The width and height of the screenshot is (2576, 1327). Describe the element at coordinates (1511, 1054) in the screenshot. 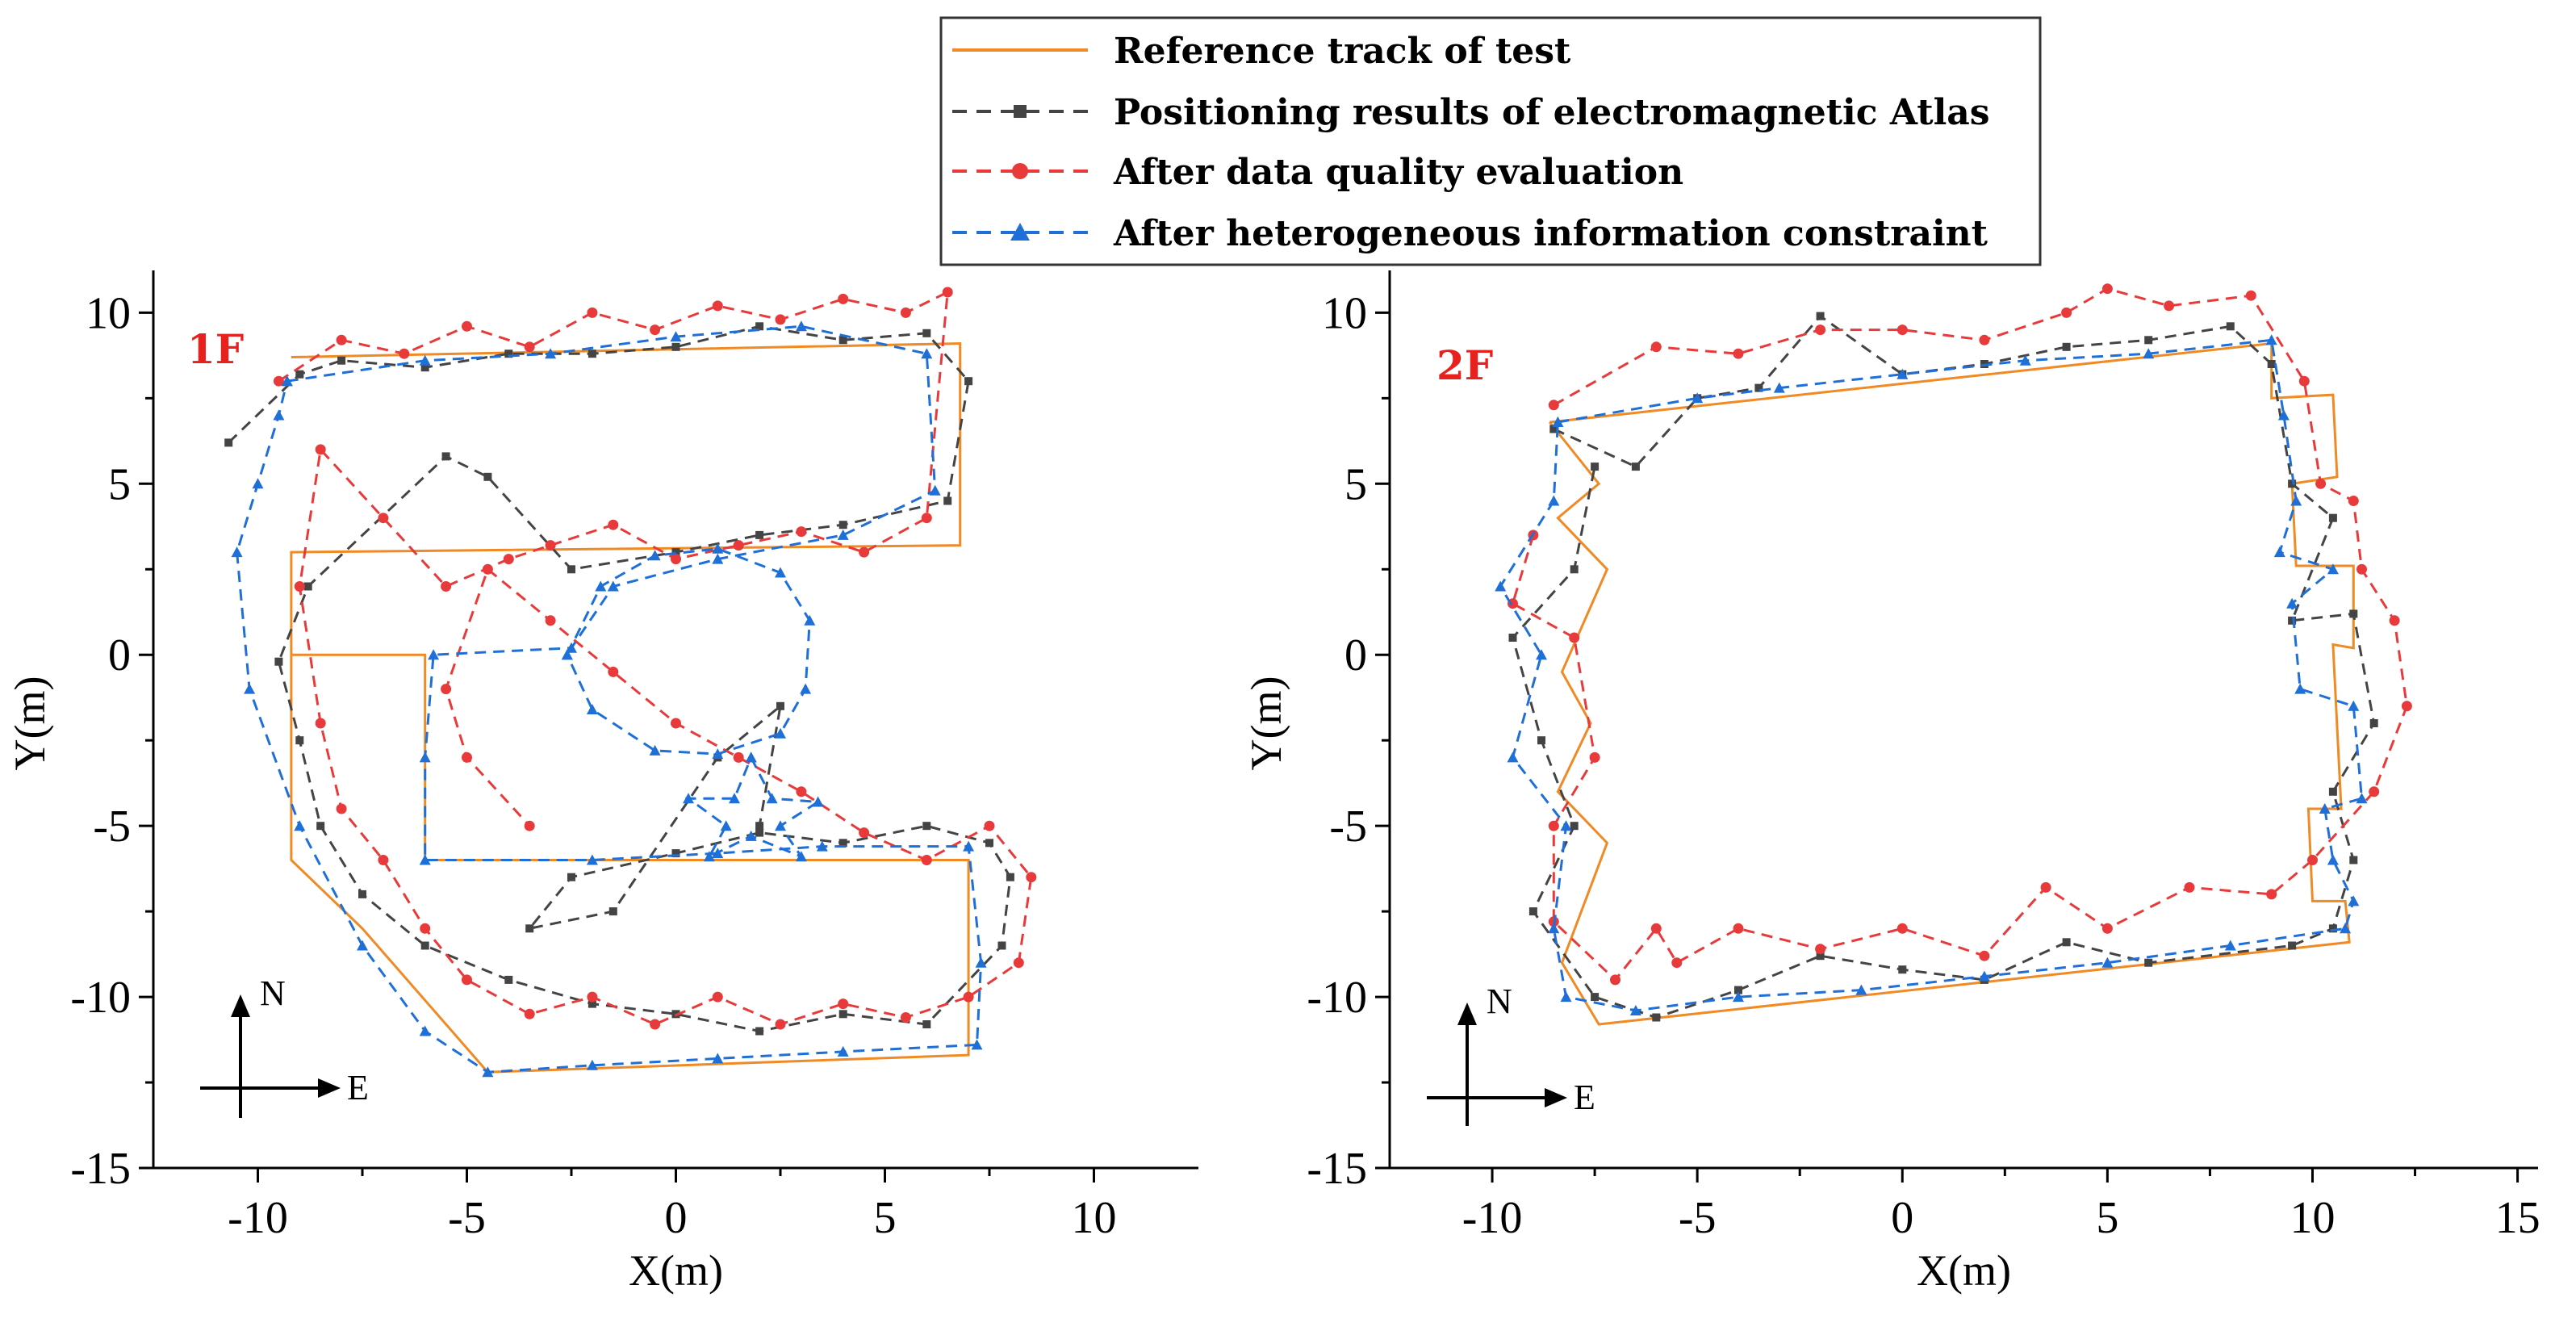

I see `panel-2f-compass: N E` at that location.